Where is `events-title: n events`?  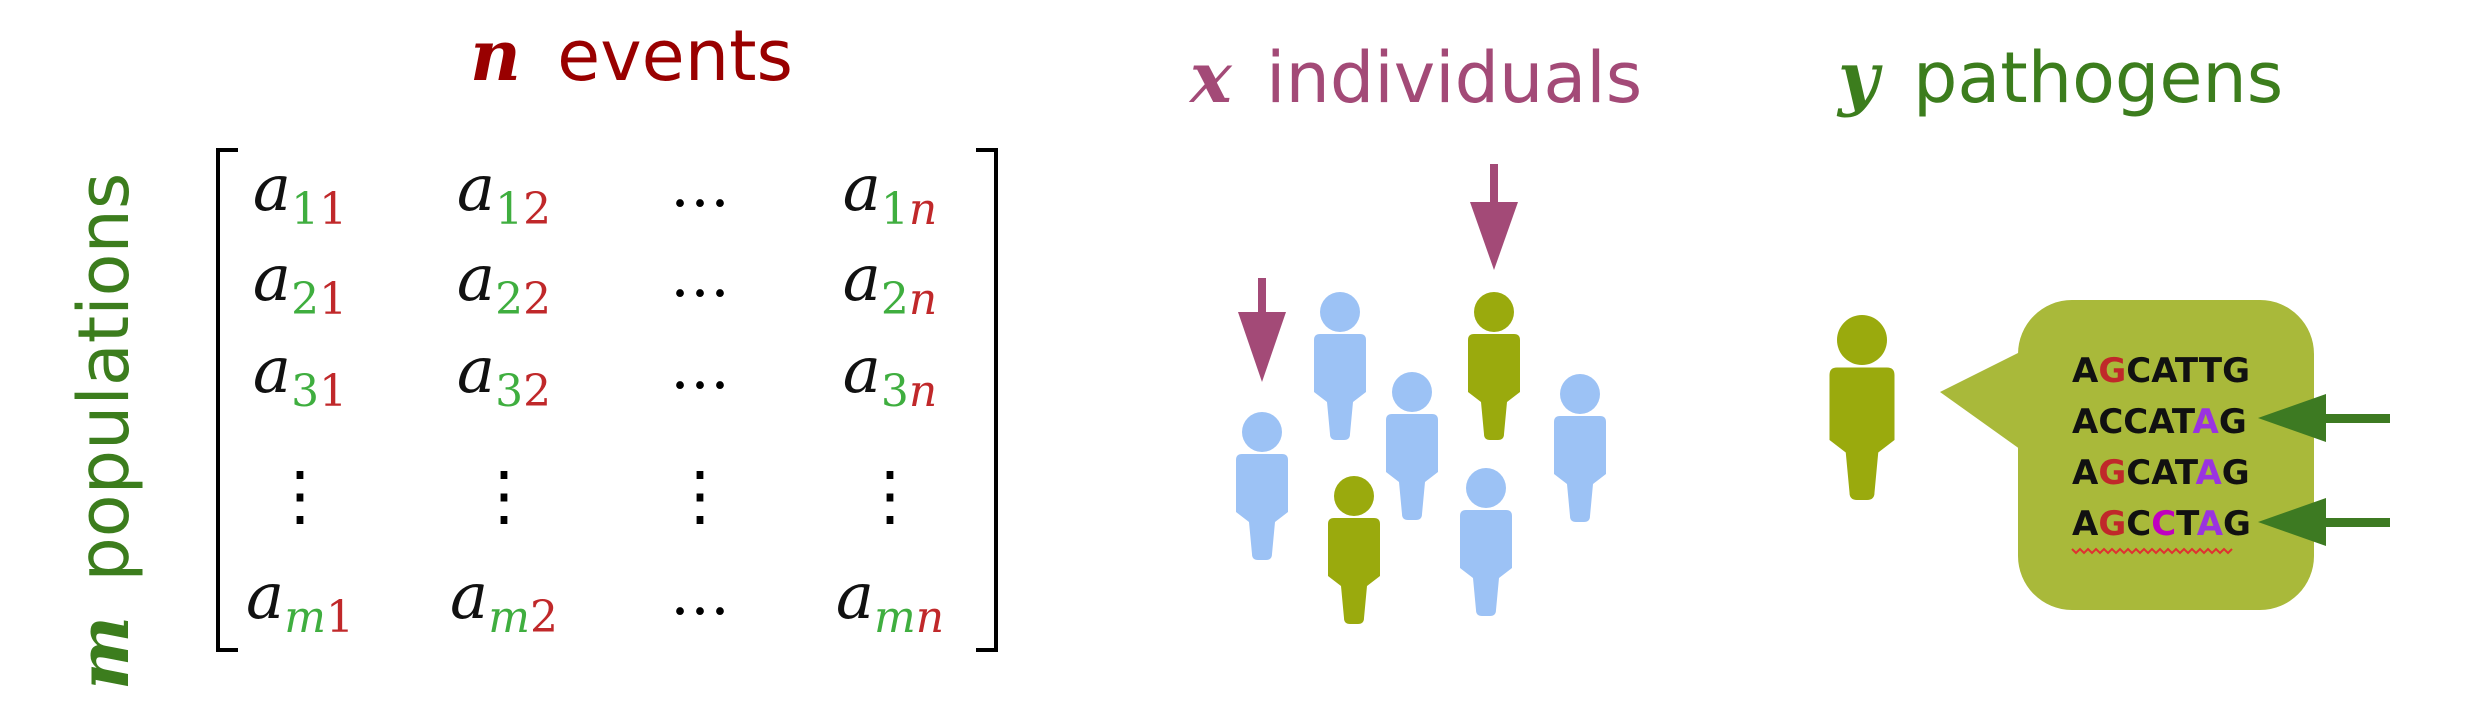 events-title: n events is located at coordinates (631, 55).